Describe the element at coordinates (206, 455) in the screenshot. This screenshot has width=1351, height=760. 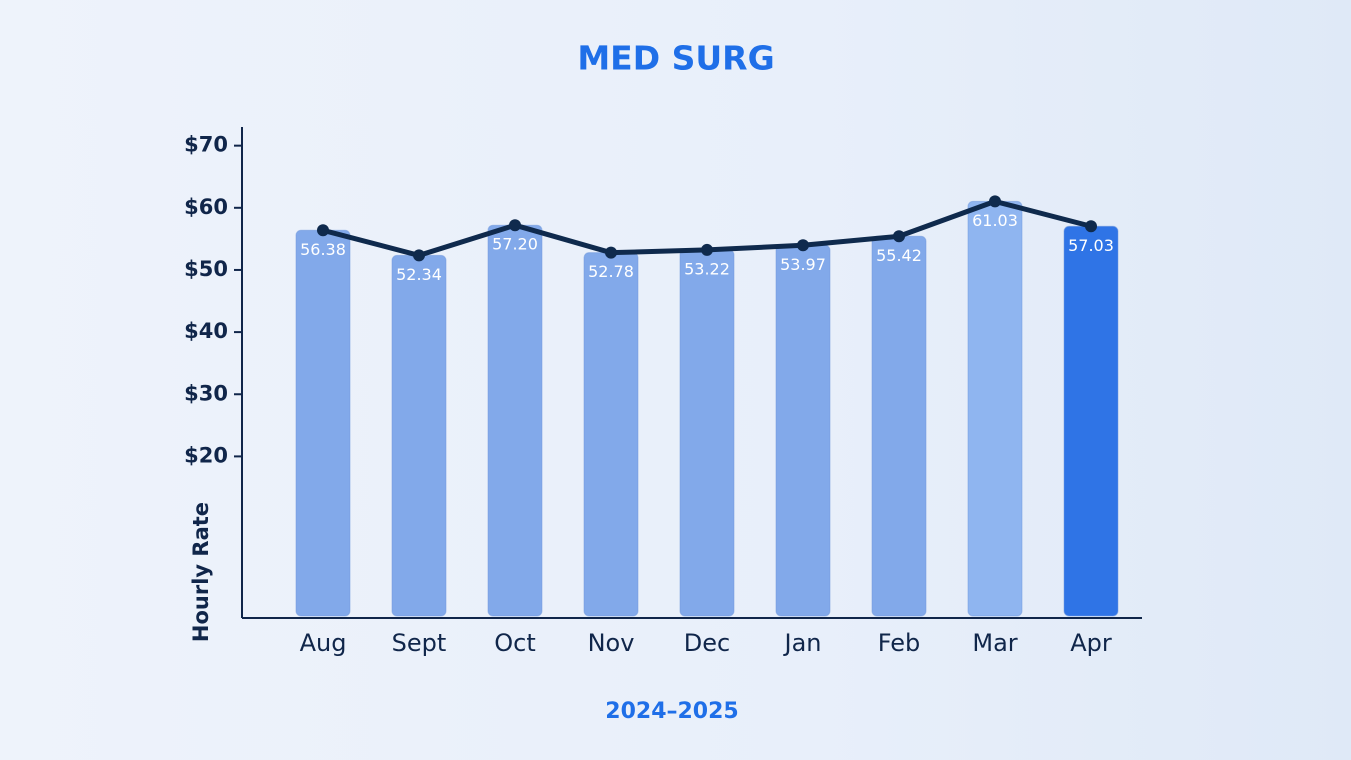
I see `y-tick-label: $20` at that location.